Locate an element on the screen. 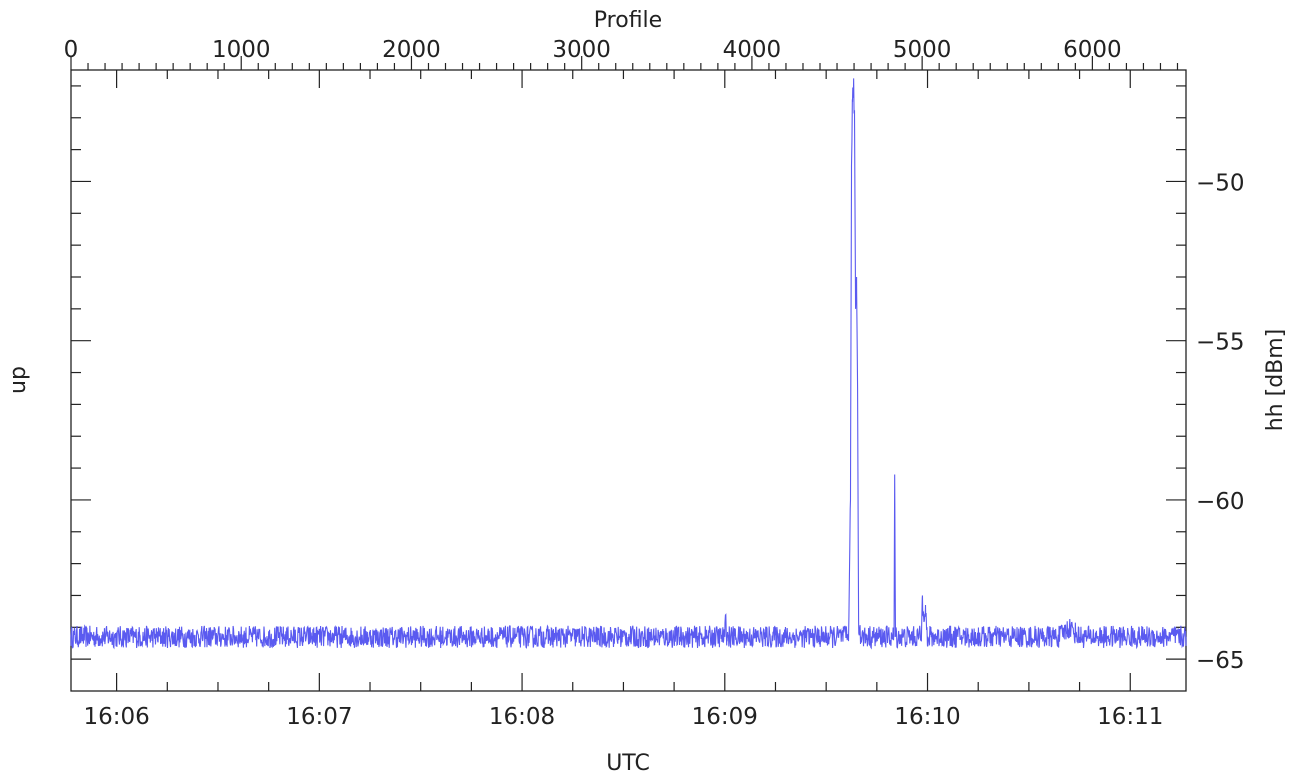  x2-tick-label: 1000 is located at coordinates (241, 50).